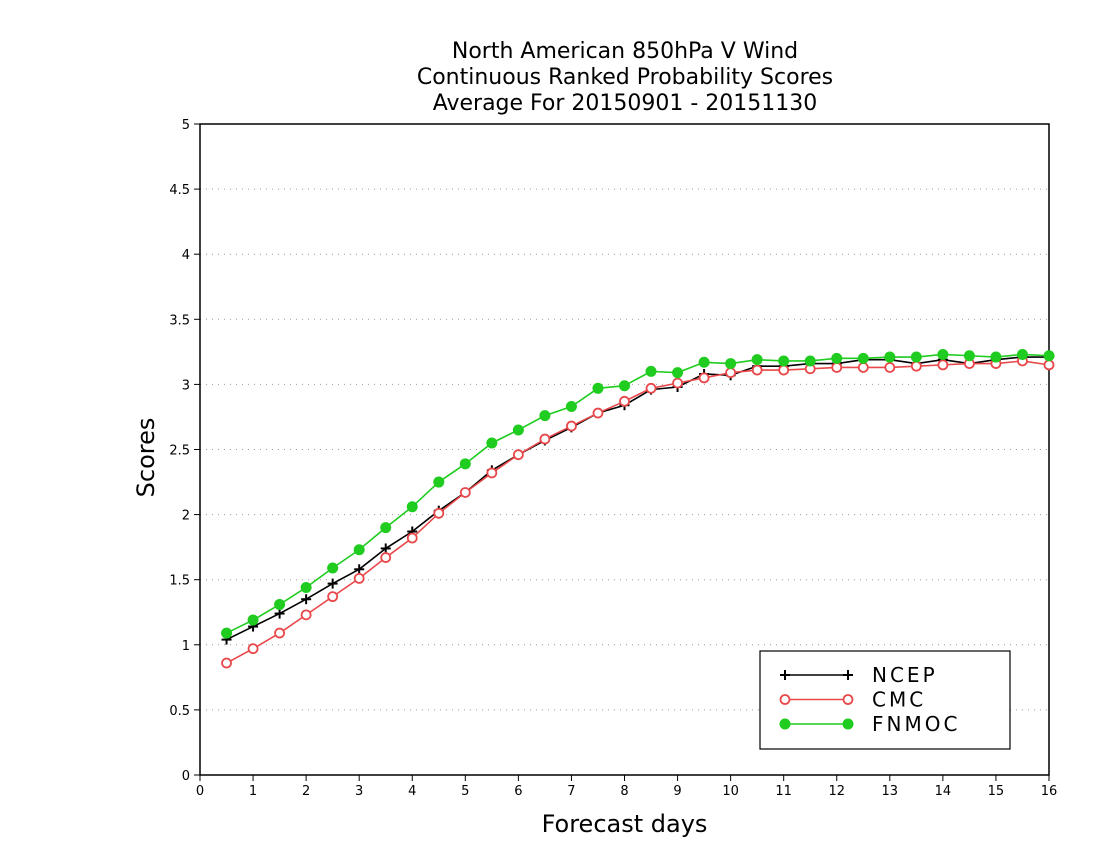 Image resolution: width=1100 pixels, height=850 pixels. I want to click on x-tick-label: 12, so click(836, 791).